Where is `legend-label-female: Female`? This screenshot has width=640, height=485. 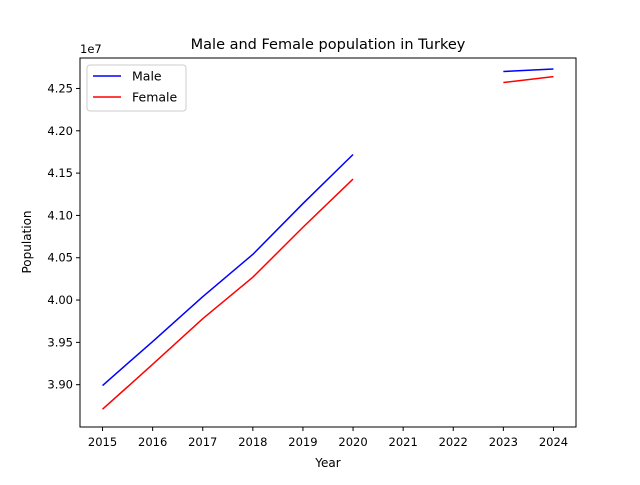
legend-label-female: Female is located at coordinates (155, 97).